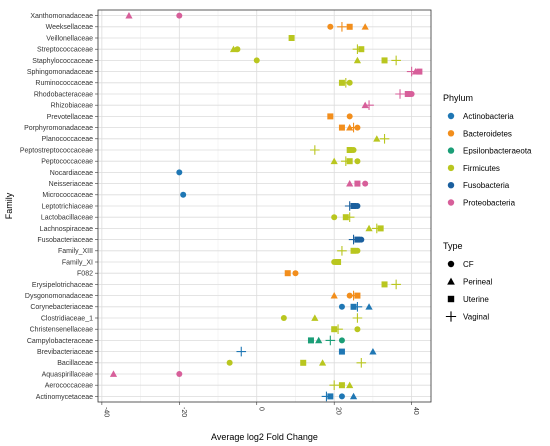 The image size is (550, 446). Describe the element at coordinates (63, 94) in the screenshot. I see `y-tick-label: Rhodobacteraceae` at that location.